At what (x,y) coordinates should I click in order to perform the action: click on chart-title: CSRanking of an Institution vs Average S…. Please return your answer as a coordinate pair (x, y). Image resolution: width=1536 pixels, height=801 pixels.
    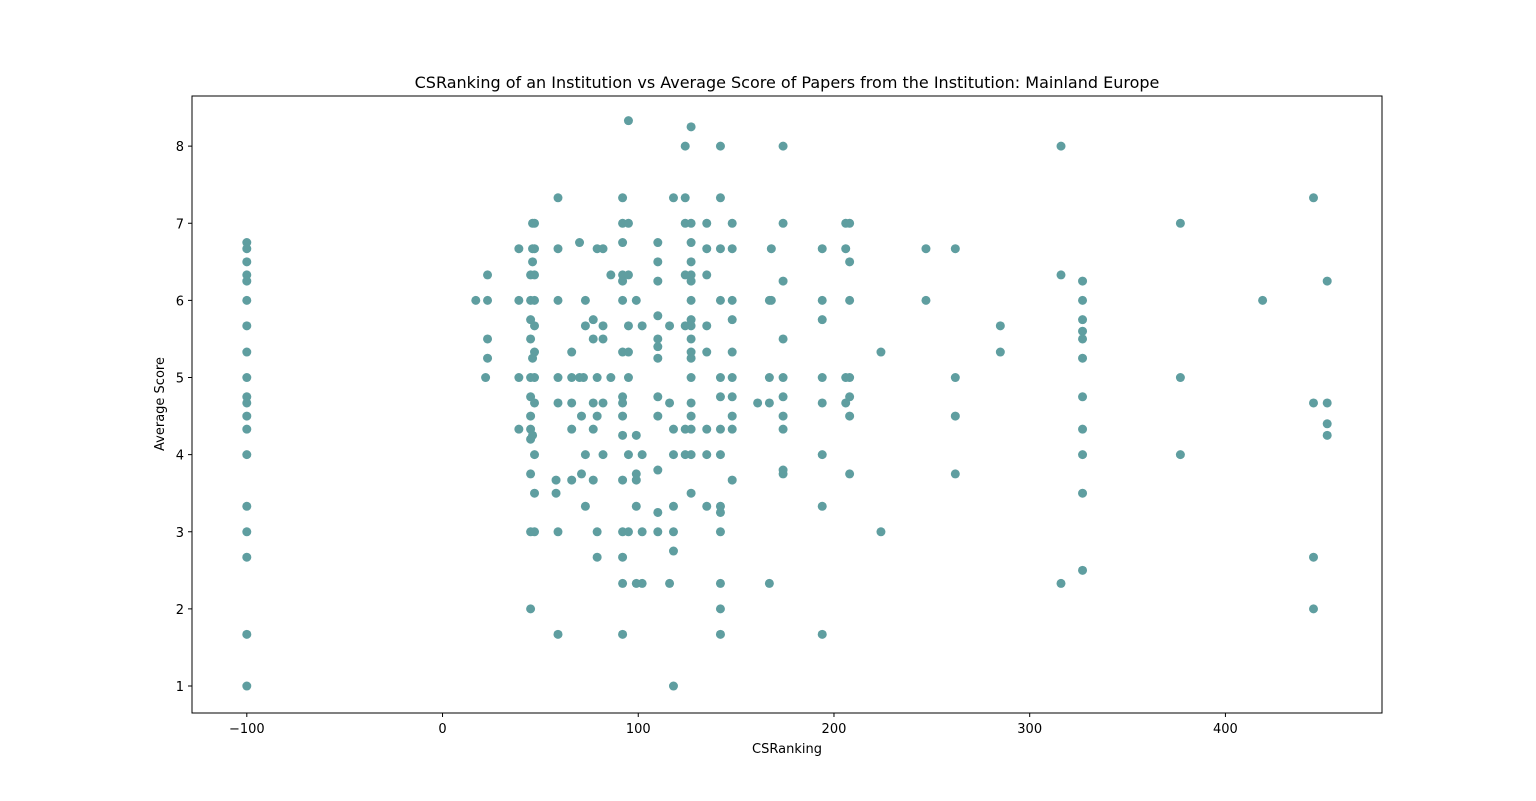
    Looking at the image, I should click on (787, 82).